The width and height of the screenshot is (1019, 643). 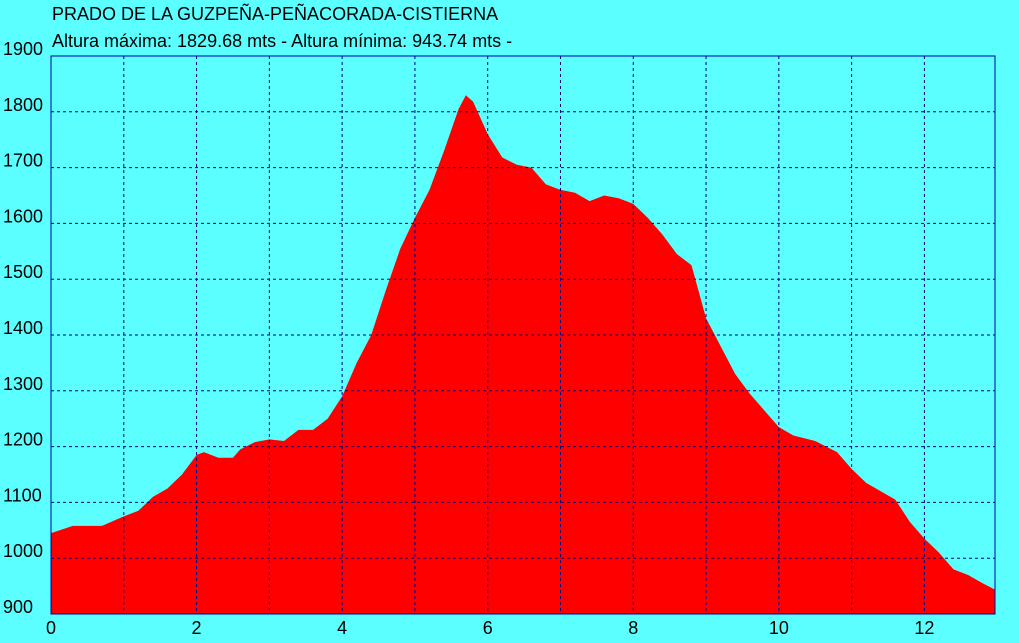 I want to click on x-tick-label: 8, so click(x=633, y=628).